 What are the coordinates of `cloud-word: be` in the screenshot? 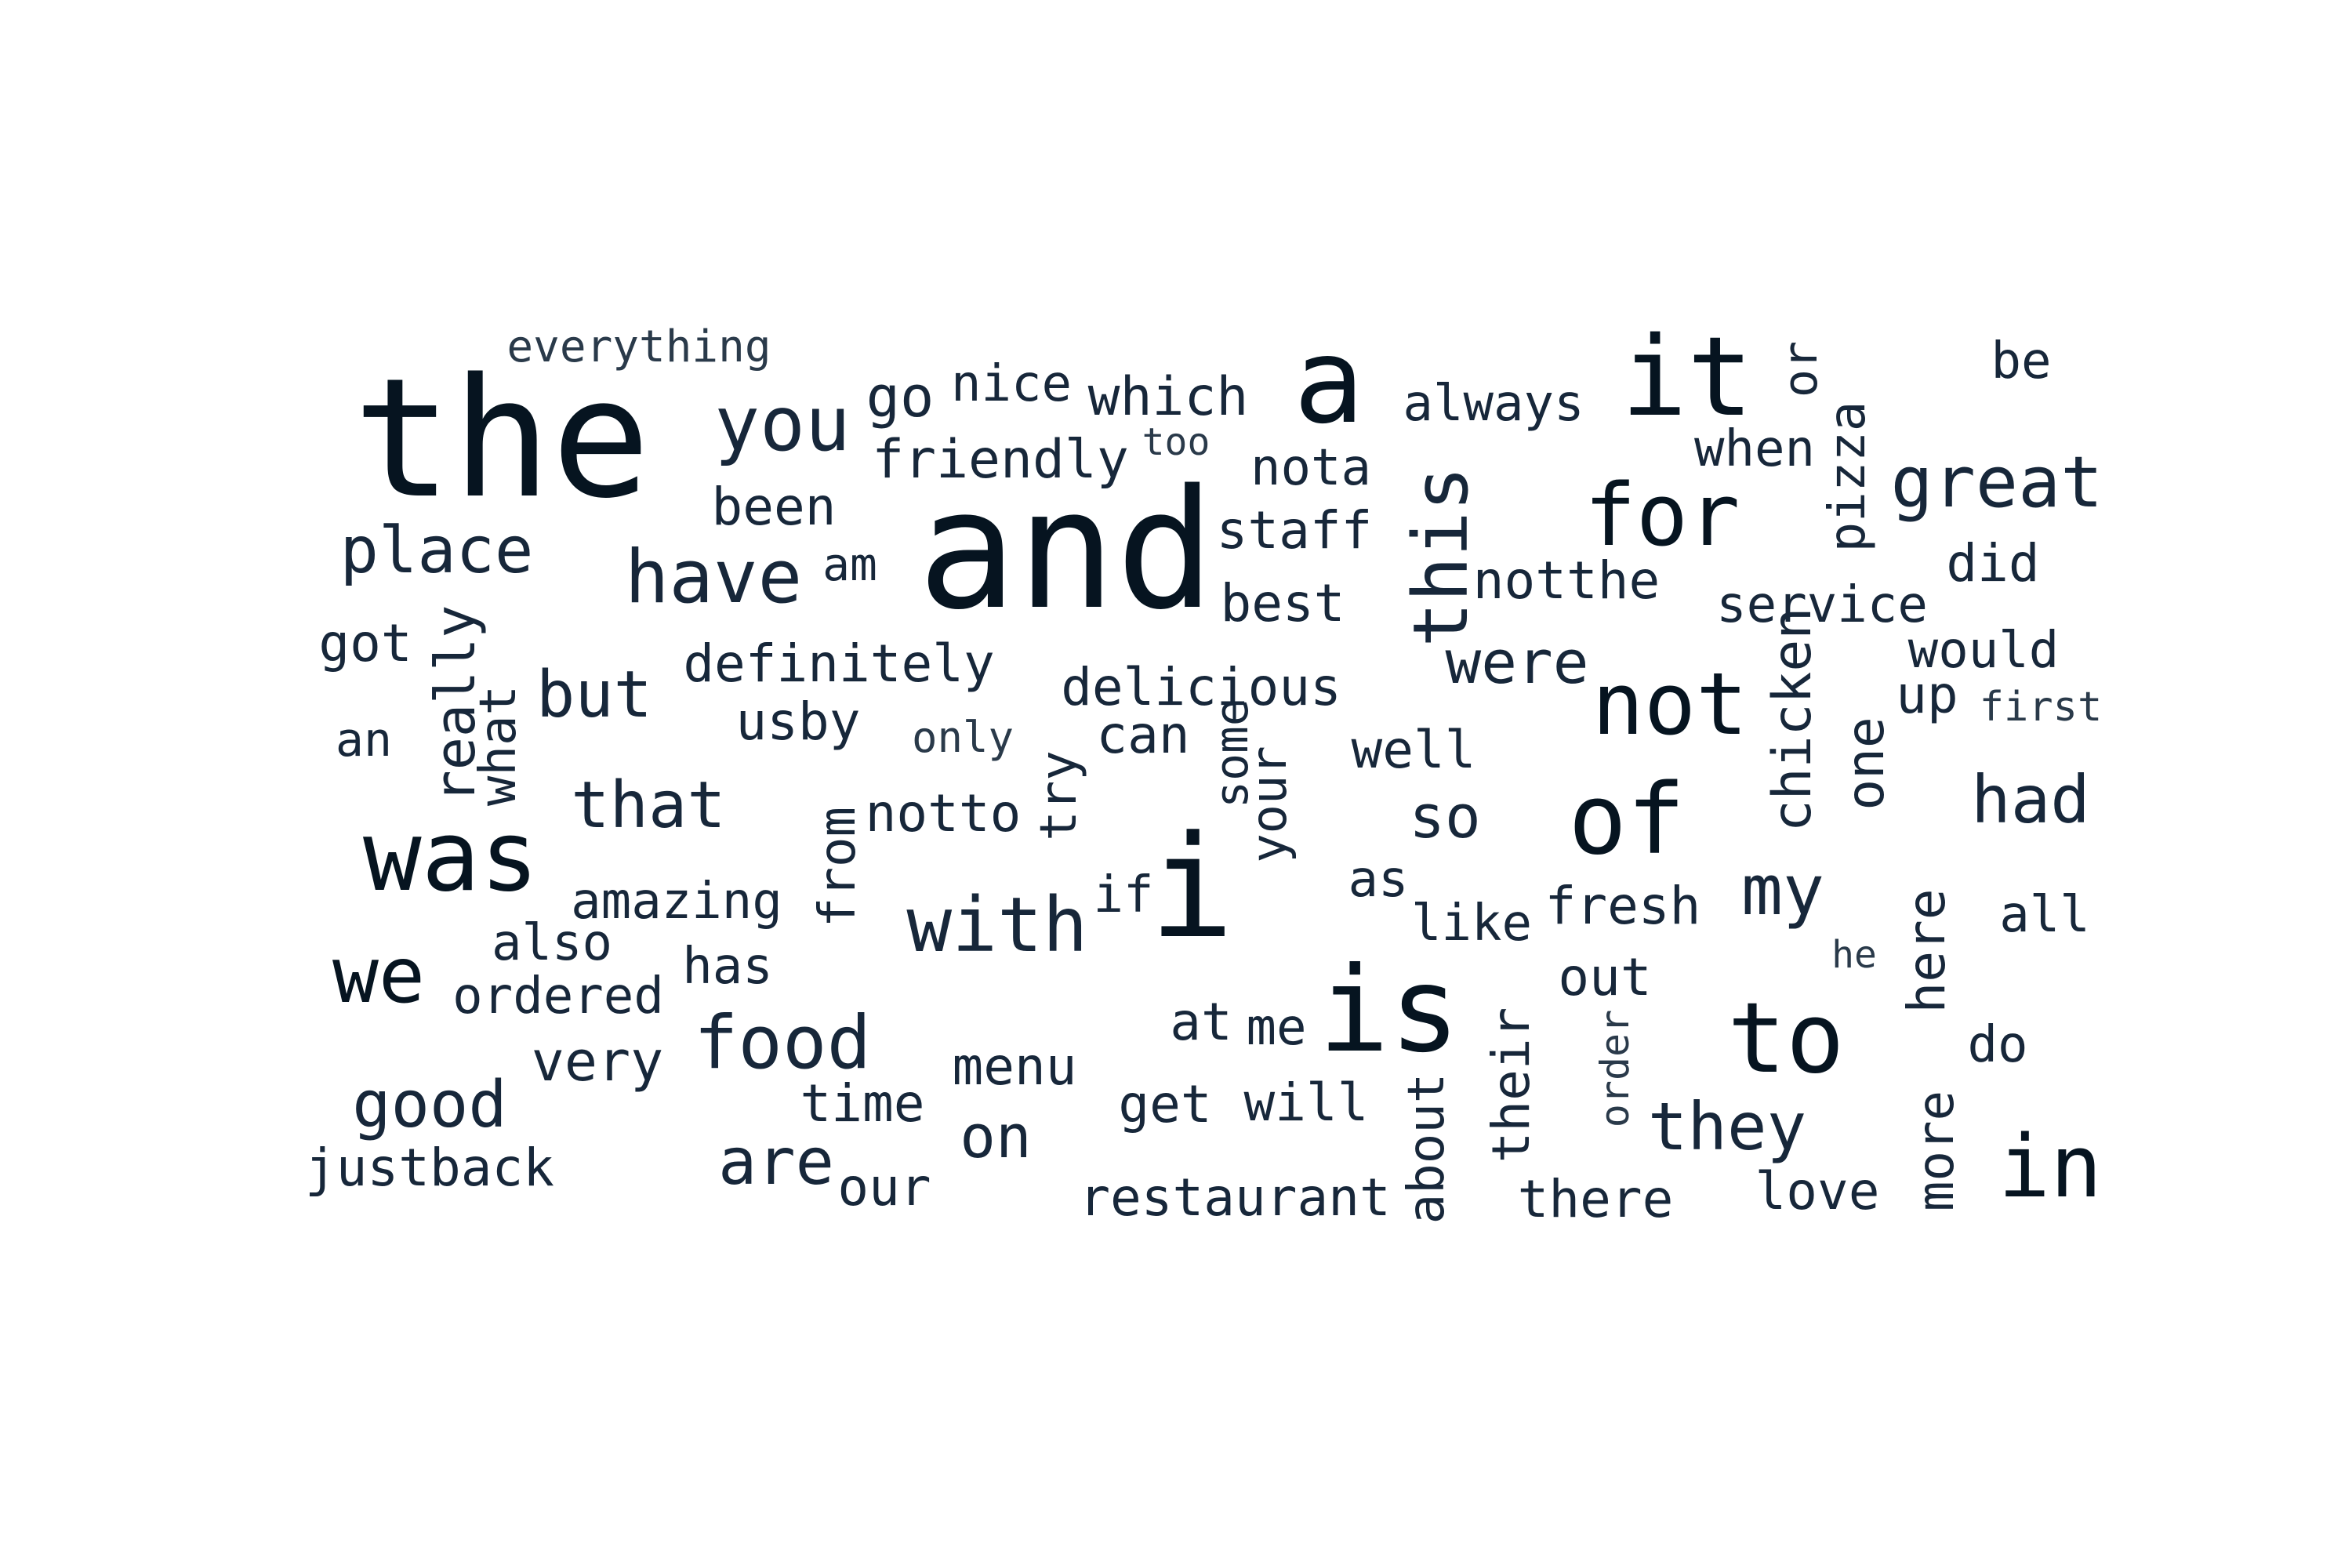 It's located at (2021, 361).